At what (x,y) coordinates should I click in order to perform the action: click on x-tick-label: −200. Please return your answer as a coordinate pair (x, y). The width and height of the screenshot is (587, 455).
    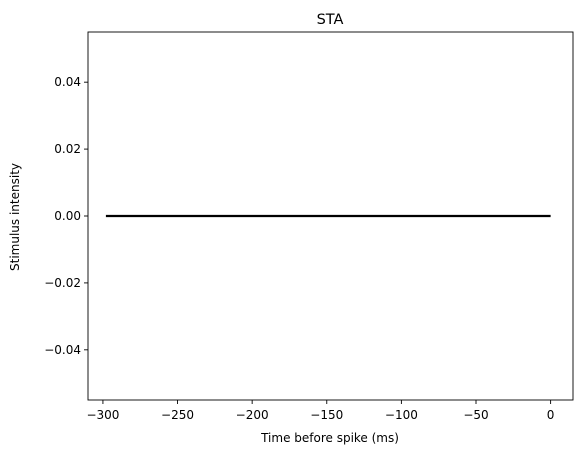
    Looking at the image, I should click on (252, 415).